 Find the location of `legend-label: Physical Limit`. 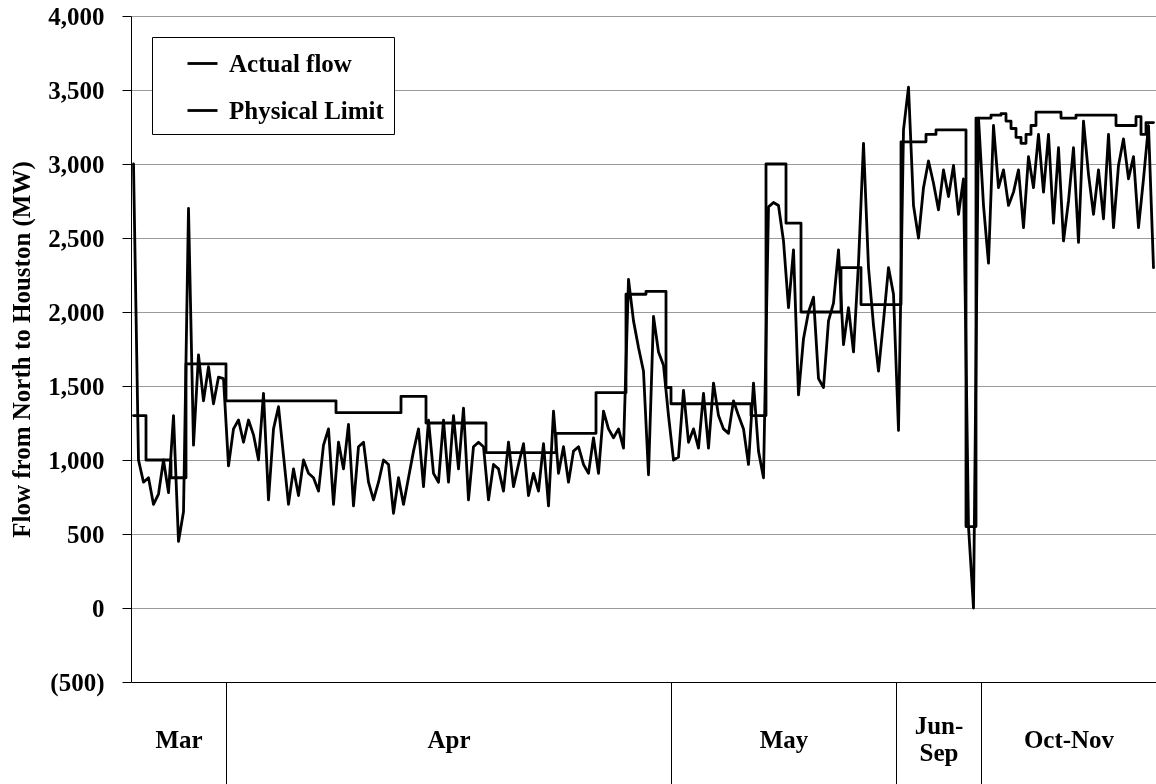

legend-label: Physical Limit is located at coordinates (307, 110).